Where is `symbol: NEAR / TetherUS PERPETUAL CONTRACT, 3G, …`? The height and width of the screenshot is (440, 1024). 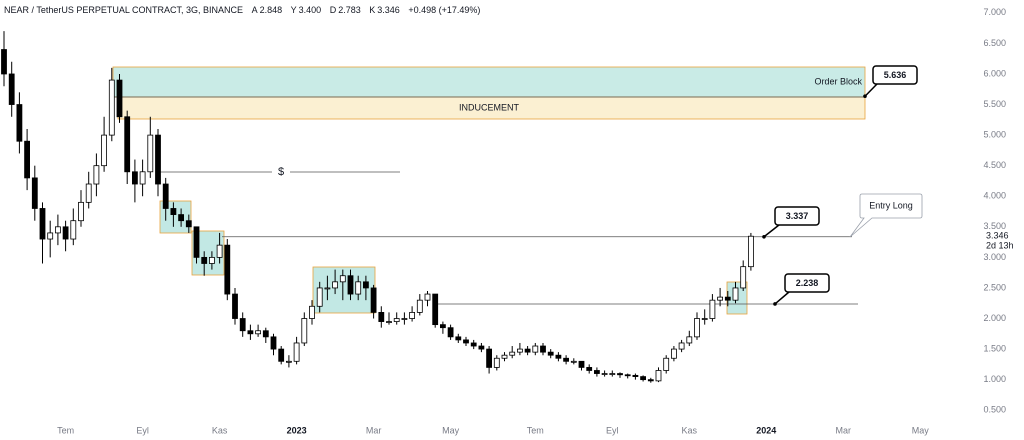 symbol: NEAR / TetherUS PERPETUAL CONTRACT, 3G, … is located at coordinates (124, 10).